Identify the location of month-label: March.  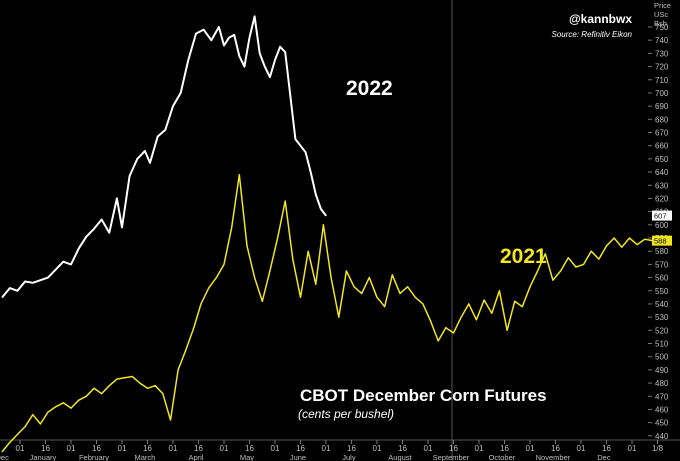
(145, 457).